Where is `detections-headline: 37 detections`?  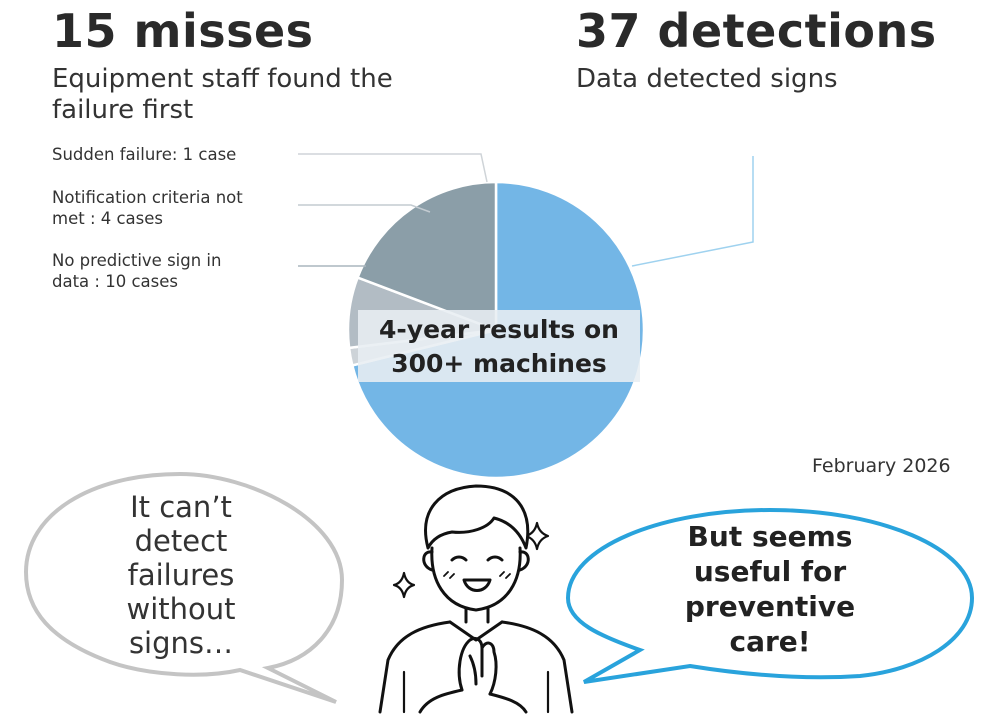 detections-headline: 37 detections is located at coordinates (756, 31).